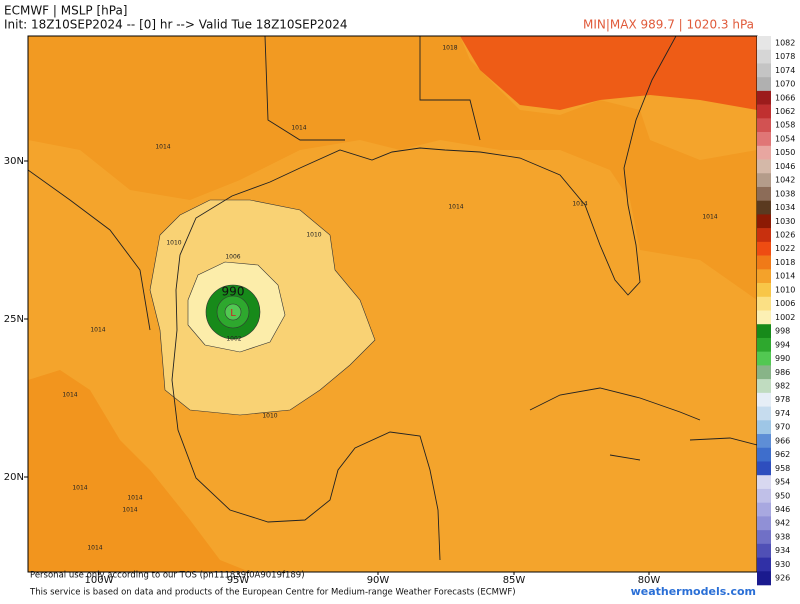 The height and width of the screenshot is (604, 800). Describe the element at coordinates (785, 180) in the screenshot. I see `colorbar-label: 1042` at that location.